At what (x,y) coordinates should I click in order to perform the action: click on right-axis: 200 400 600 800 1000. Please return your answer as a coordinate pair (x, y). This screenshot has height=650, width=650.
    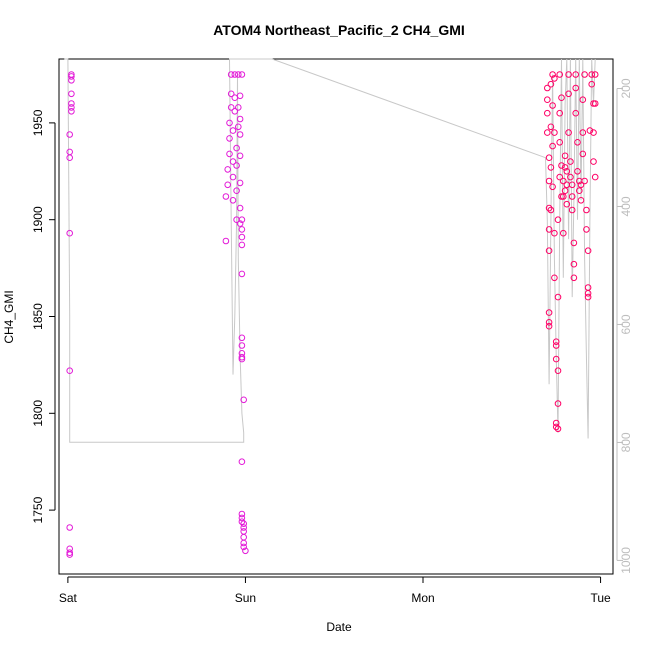
    Looking at the image, I should click on (624, 326).